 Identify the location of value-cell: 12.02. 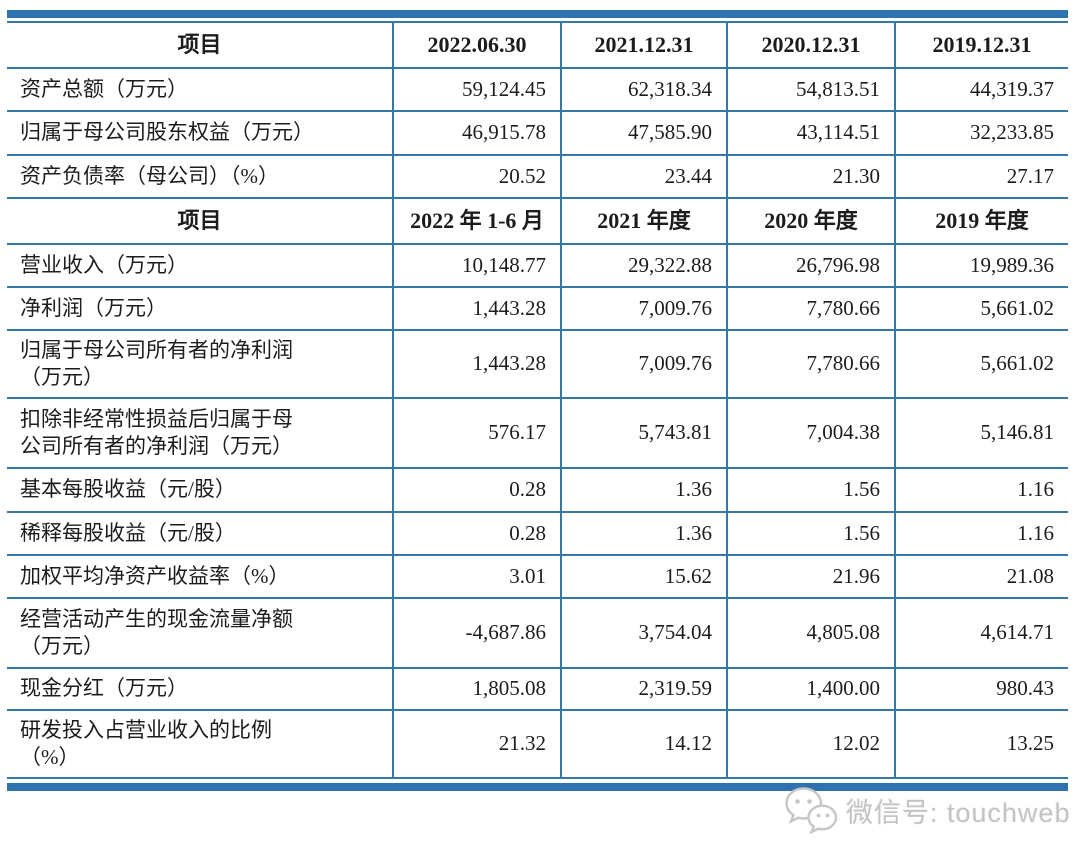
(810, 745).